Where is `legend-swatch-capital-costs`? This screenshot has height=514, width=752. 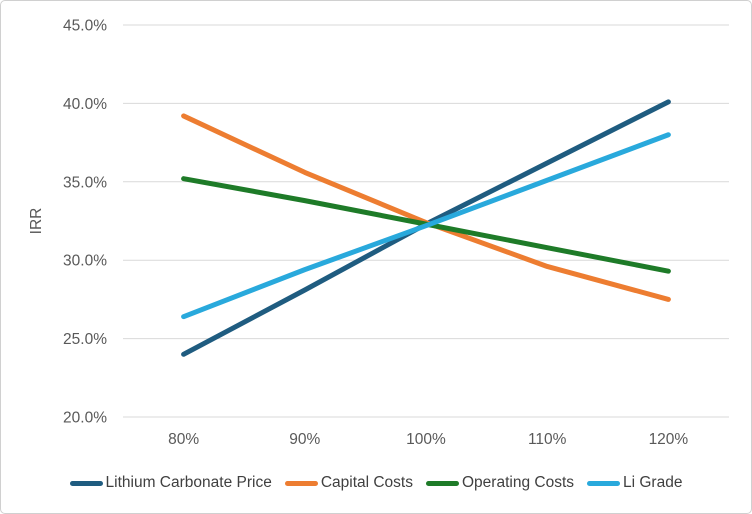
legend-swatch-capital-costs is located at coordinates (301, 483).